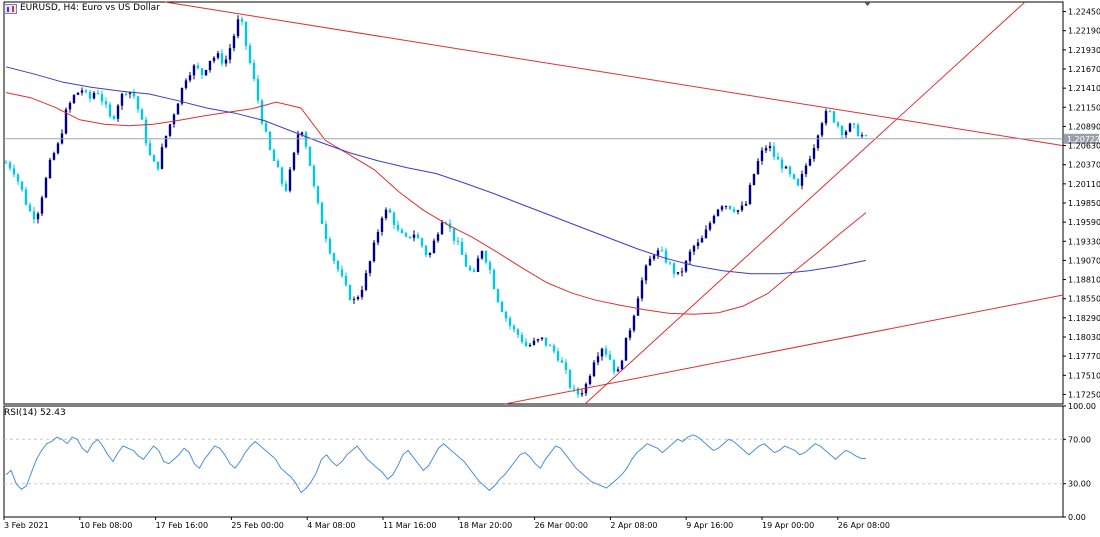 This screenshot has height=537, width=1100. Describe the element at coordinates (10, 9) in the screenshot. I see `chart-type-icon` at that location.